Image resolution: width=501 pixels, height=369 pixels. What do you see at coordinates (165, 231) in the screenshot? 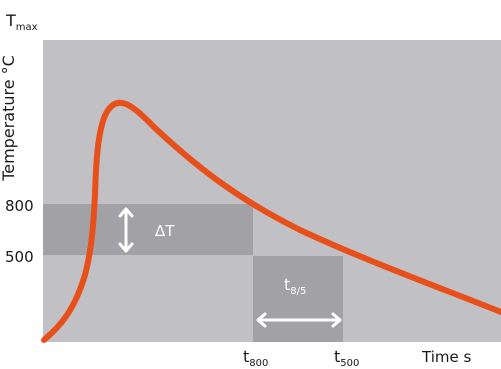
I see `delta-t-label: ΔT` at bounding box center [165, 231].